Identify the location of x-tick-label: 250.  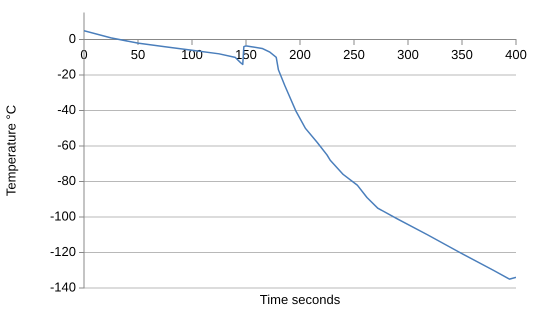
(354, 54).